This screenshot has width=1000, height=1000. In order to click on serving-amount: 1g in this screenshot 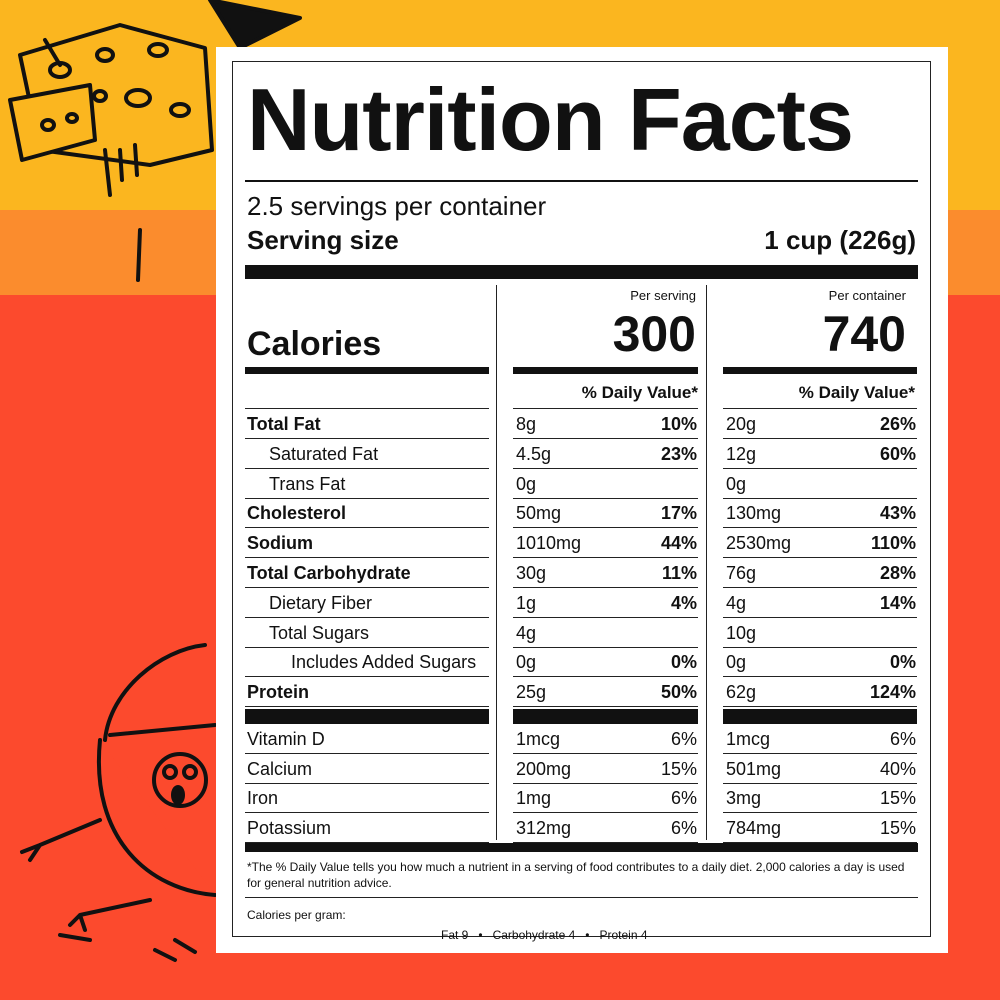, I will do `click(526, 602)`.